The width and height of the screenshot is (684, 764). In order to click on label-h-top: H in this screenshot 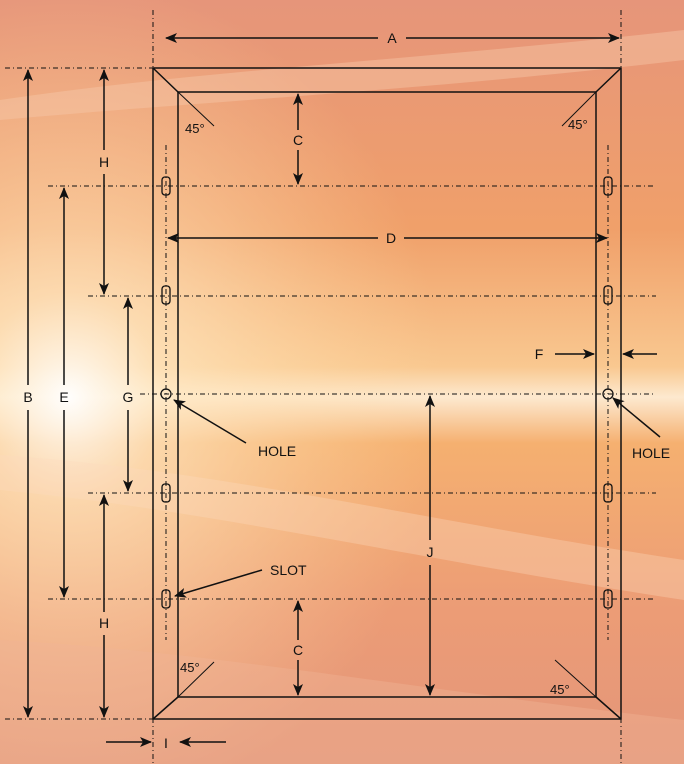, I will do `click(104, 162)`.